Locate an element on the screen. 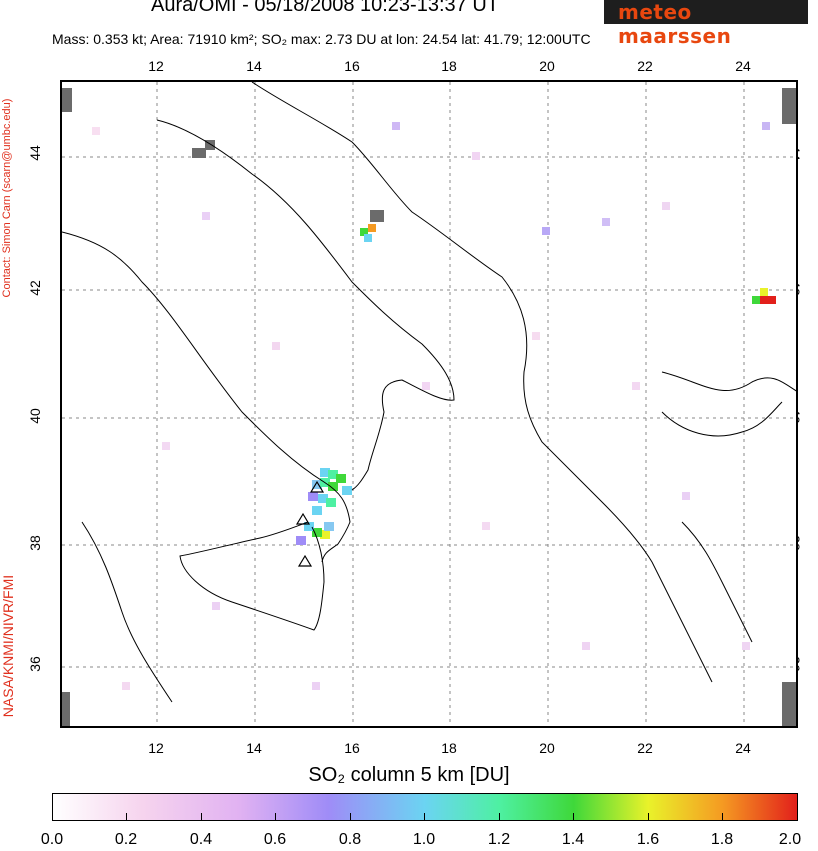 Image resolution: width=818 pixels, height=851 pixels. sicily-coast is located at coordinates (252, 576).